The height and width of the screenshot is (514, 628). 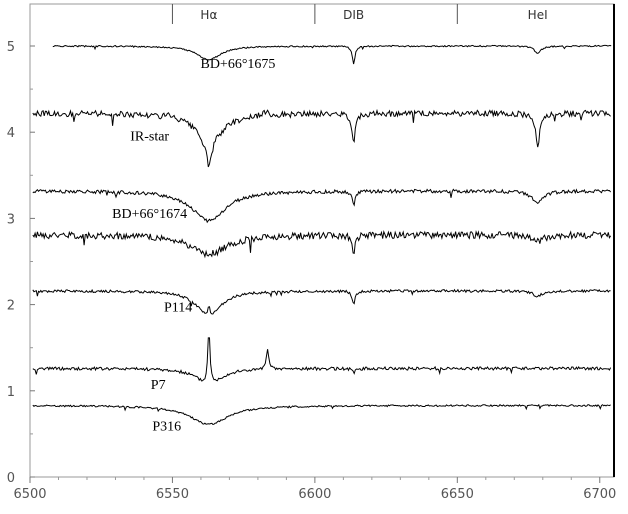 I want to click on series-label: P7, so click(x=158, y=385).